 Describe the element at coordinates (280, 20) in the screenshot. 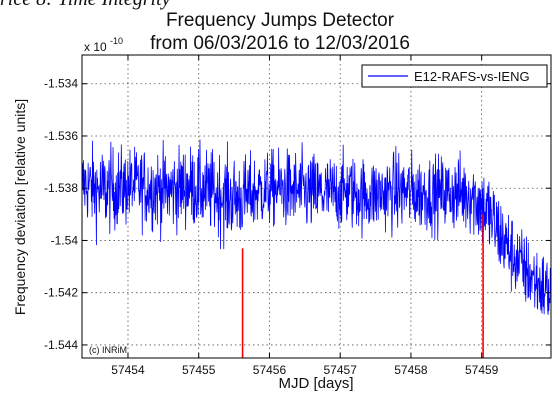

I see `chart-title-line-1: Frequency Jumps Detector` at that location.